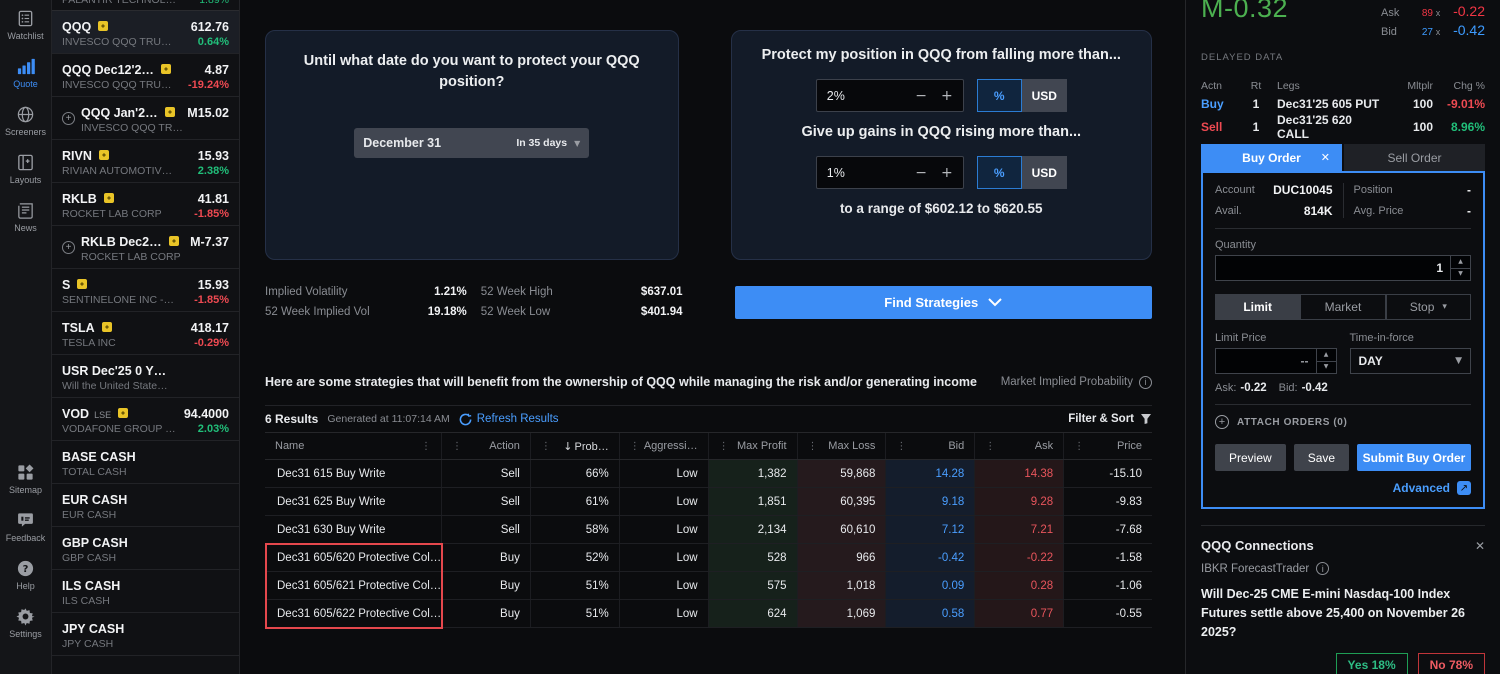  What do you see at coordinates (26, 120) in the screenshot?
I see `sidebar-item-screeners: Screeners` at bounding box center [26, 120].